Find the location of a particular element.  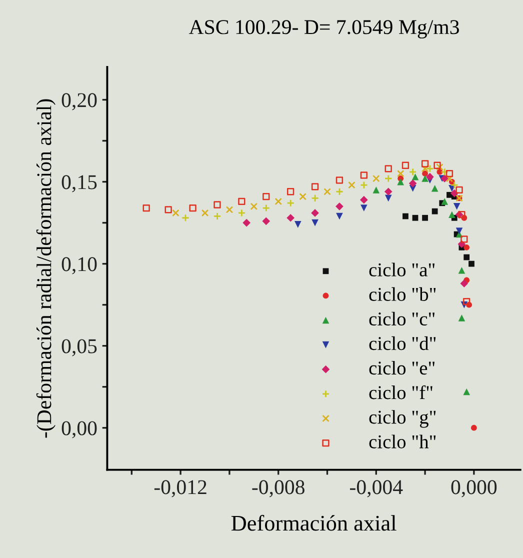

legend-label: ciclo "f" is located at coordinates (400, 392).